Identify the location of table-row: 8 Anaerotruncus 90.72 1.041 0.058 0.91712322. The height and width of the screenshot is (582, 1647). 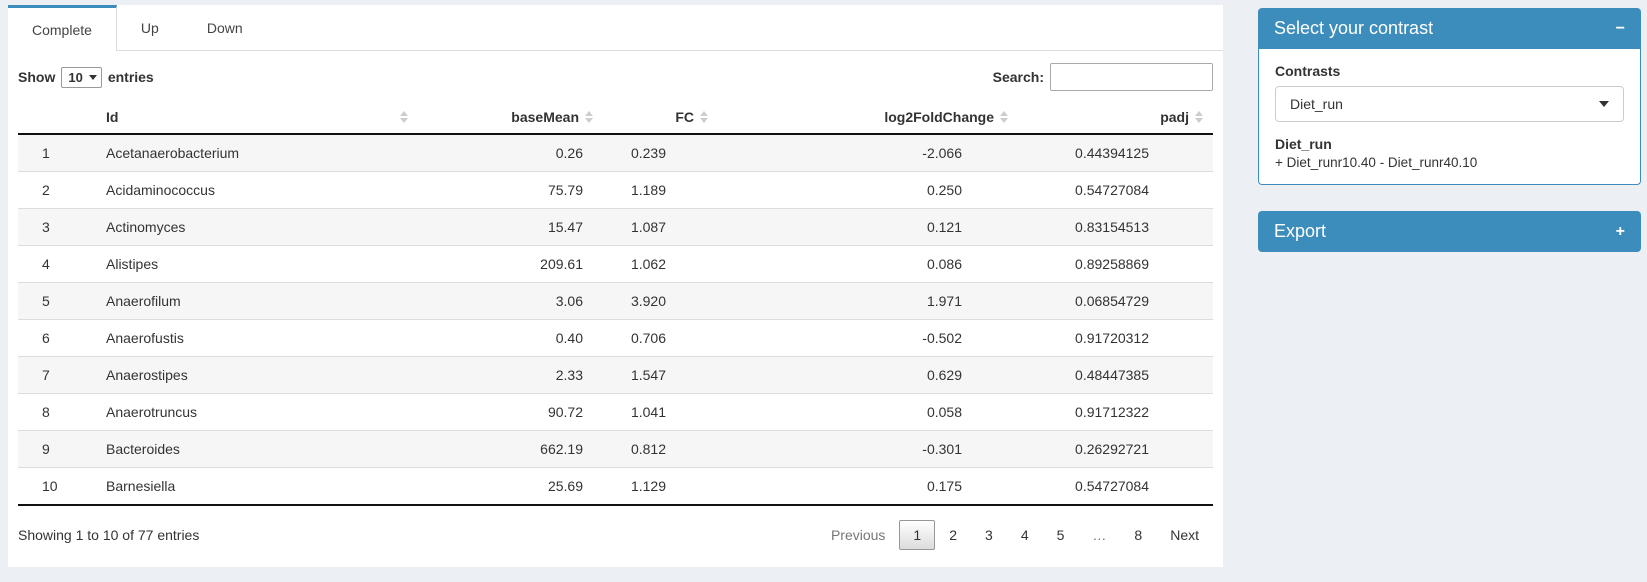
(615, 412).